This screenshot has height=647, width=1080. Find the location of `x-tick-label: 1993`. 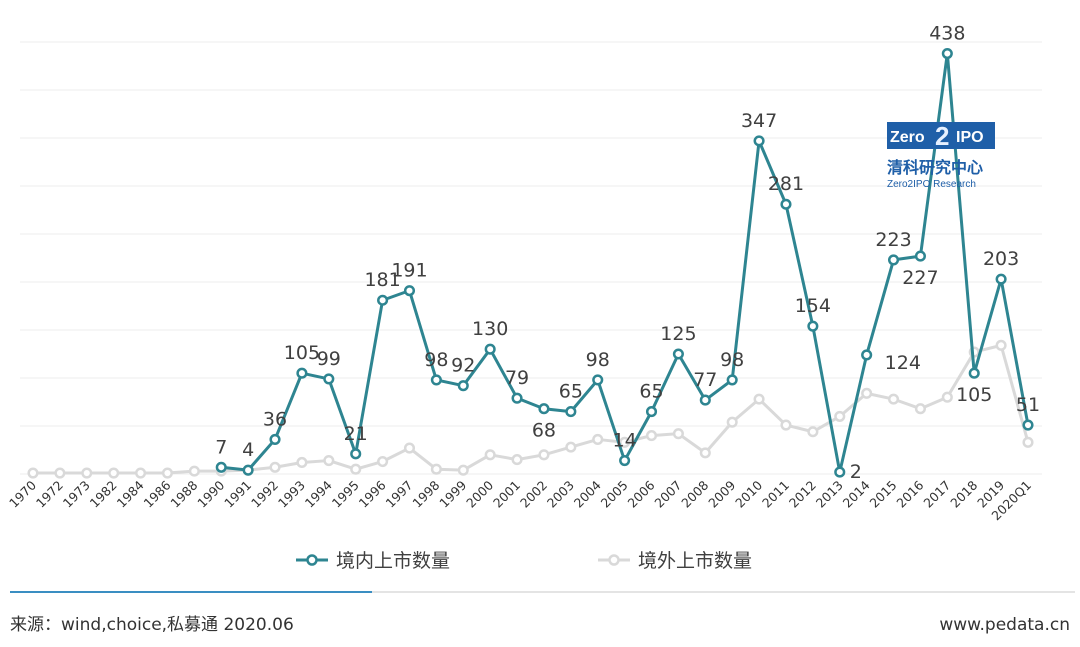

x-tick-label: 1993 is located at coordinates (291, 494).